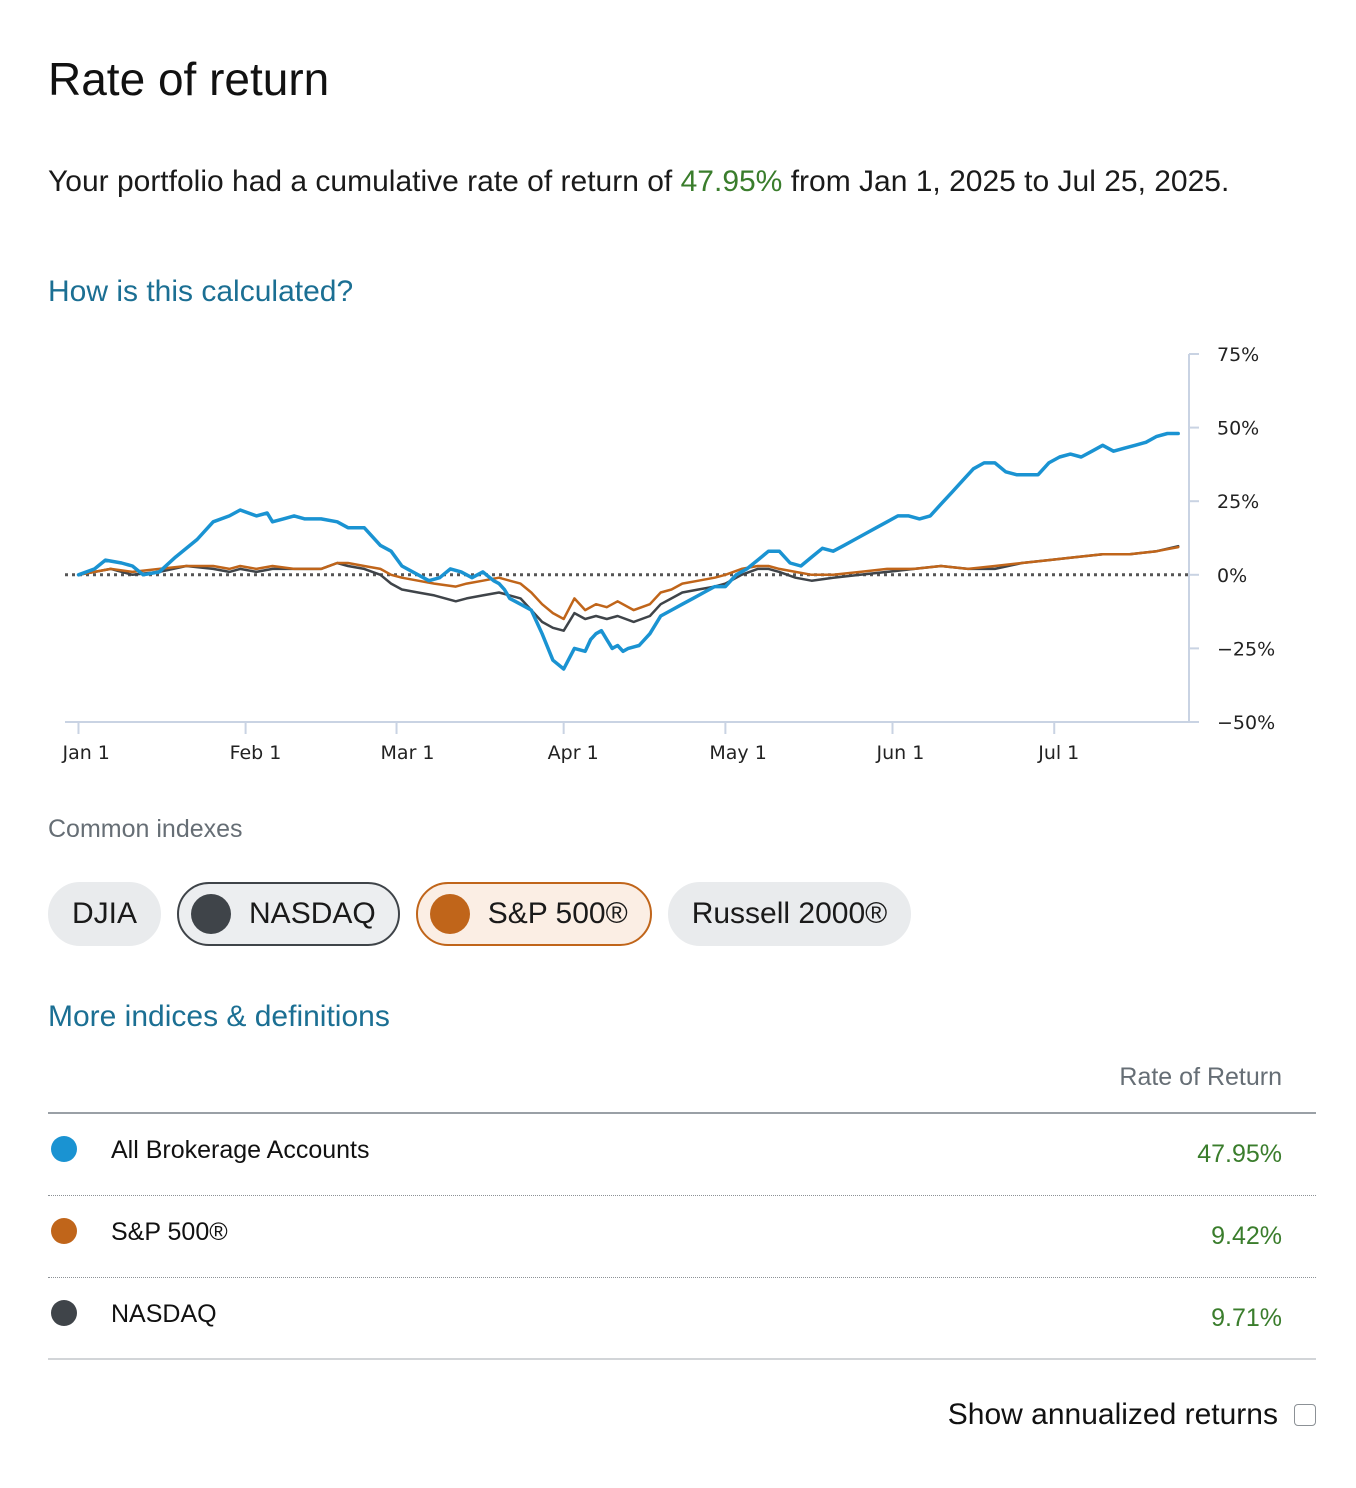 This screenshot has height=1488, width=1356. What do you see at coordinates (1246, 1236) in the screenshot?
I see `row-value: 9.42%` at bounding box center [1246, 1236].